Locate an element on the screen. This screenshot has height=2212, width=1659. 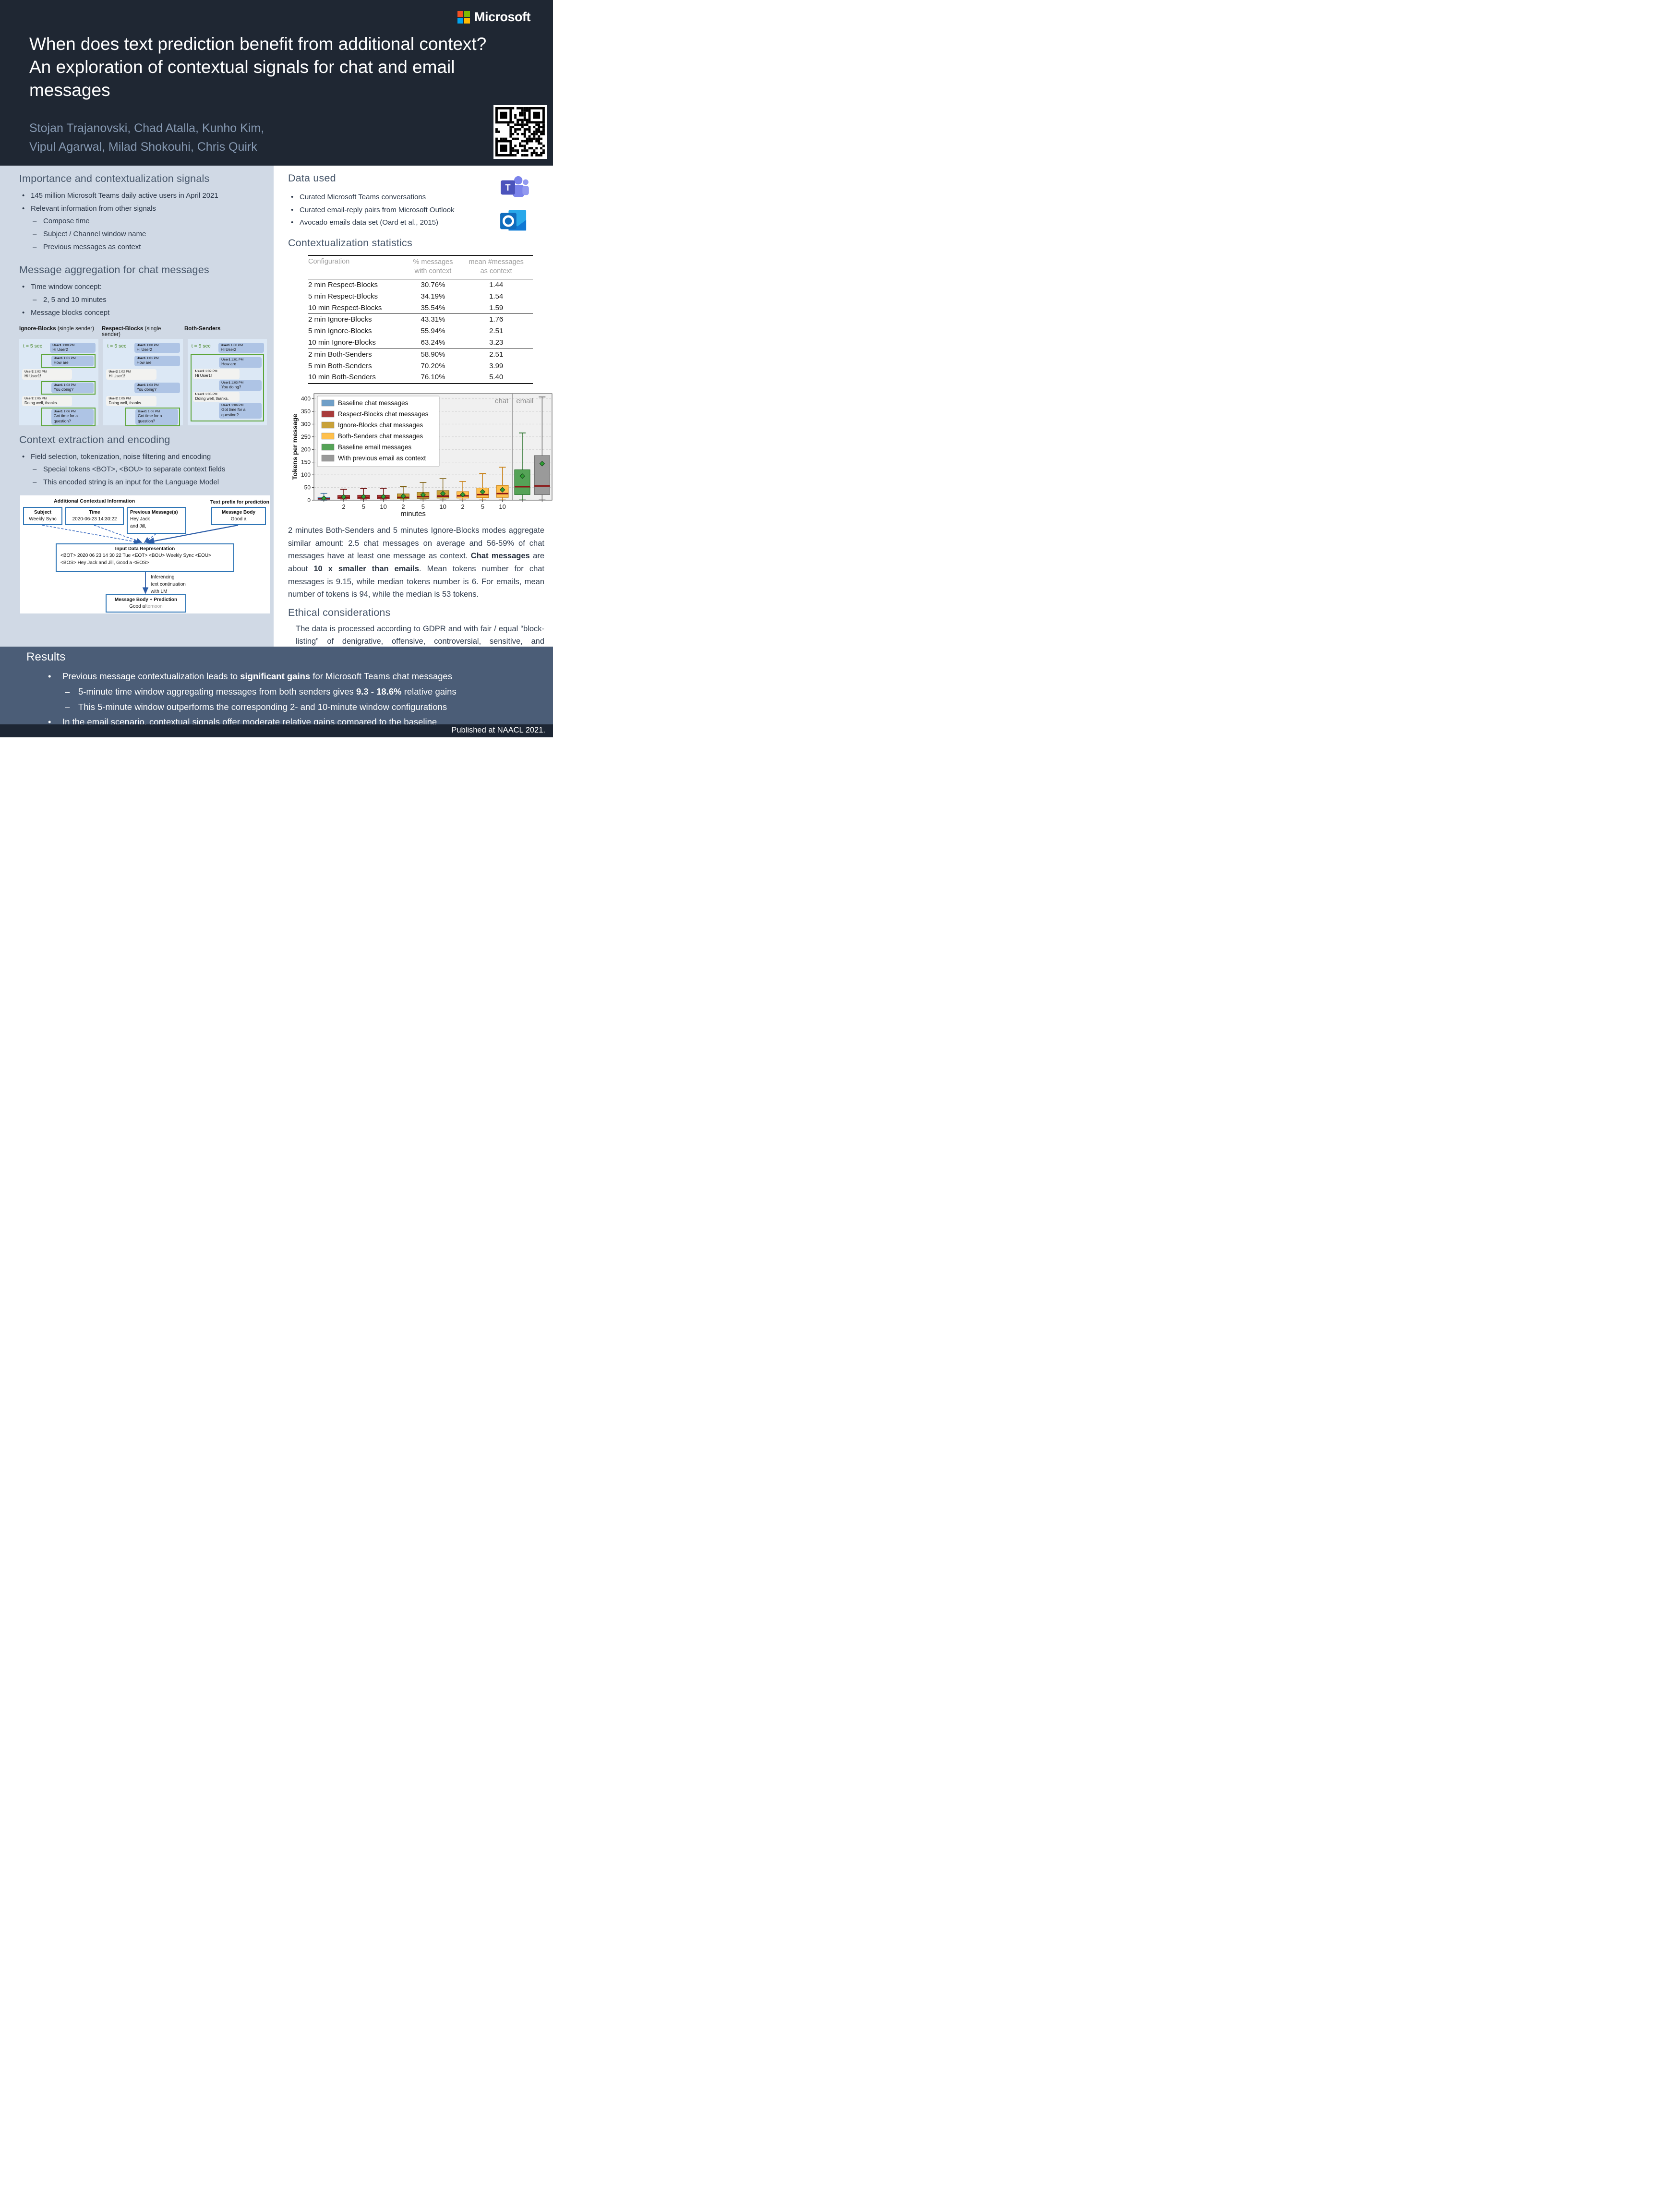
qr-code-pattern is located at coordinates (520, 131).